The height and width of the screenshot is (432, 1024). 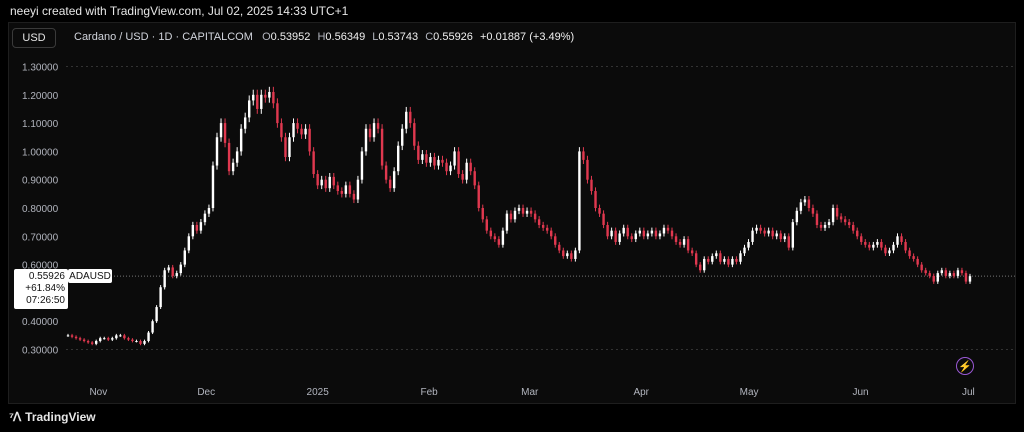 What do you see at coordinates (398, 37) in the screenshot?
I see `low-value: 0.53743` at bounding box center [398, 37].